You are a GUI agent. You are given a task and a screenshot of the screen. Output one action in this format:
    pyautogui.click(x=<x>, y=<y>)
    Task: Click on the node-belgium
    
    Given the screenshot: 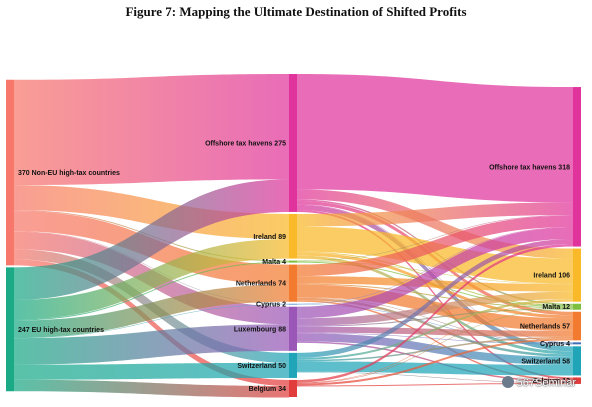 What is the action you would take?
    pyautogui.click(x=293, y=388)
    